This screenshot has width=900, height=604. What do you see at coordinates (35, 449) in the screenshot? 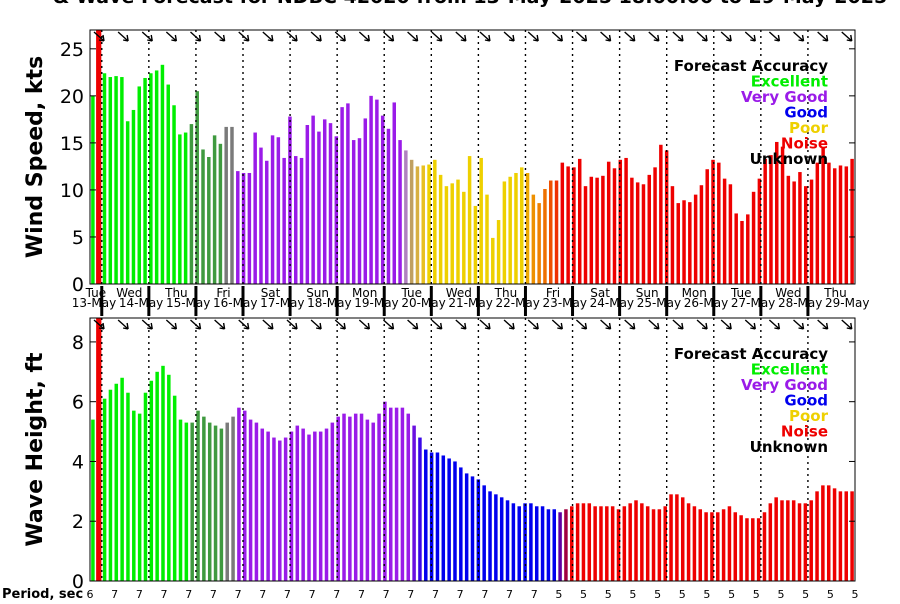
I see `wave-y-axis-label: Wave Height, ft` at bounding box center [35, 449].